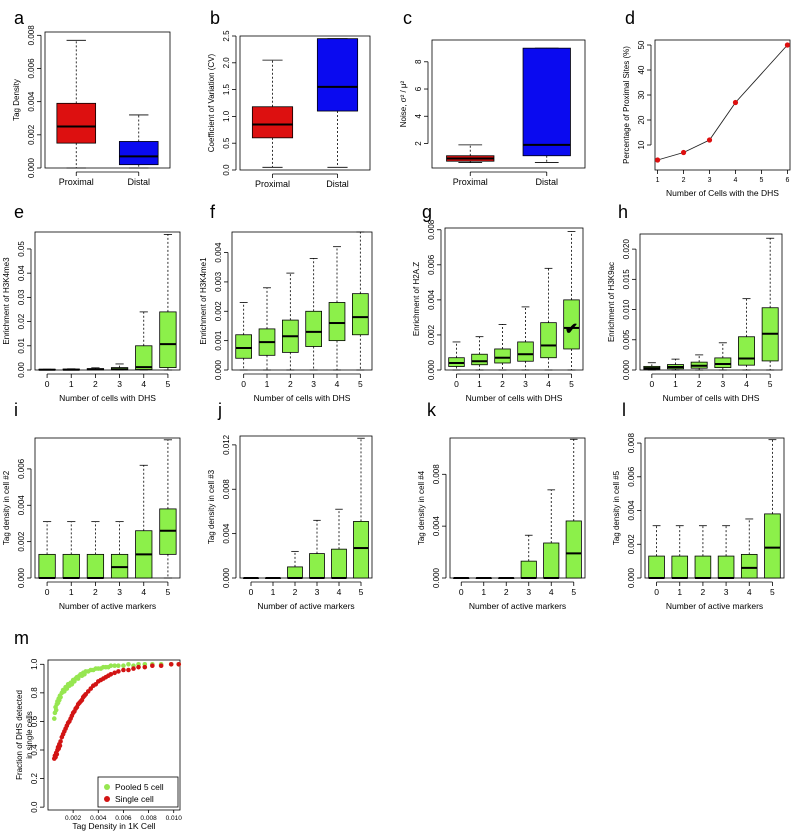 The height and width of the screenshot is (833, 800). Describe the element at coordinates (630, 18) in the screenshot. I see `panel-d-letter: d` at that location.